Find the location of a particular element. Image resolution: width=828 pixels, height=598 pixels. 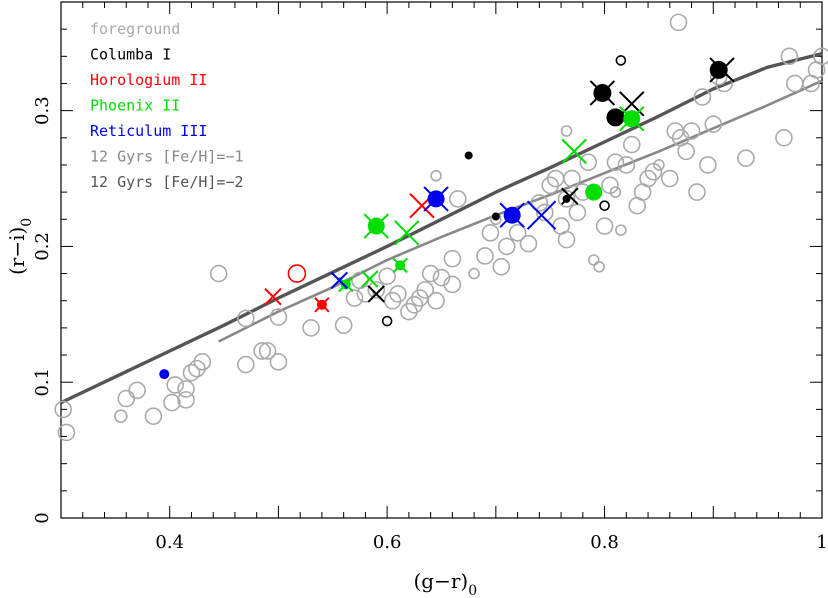

x-tick-label: 0.8 is located at coordinates (604, 542).